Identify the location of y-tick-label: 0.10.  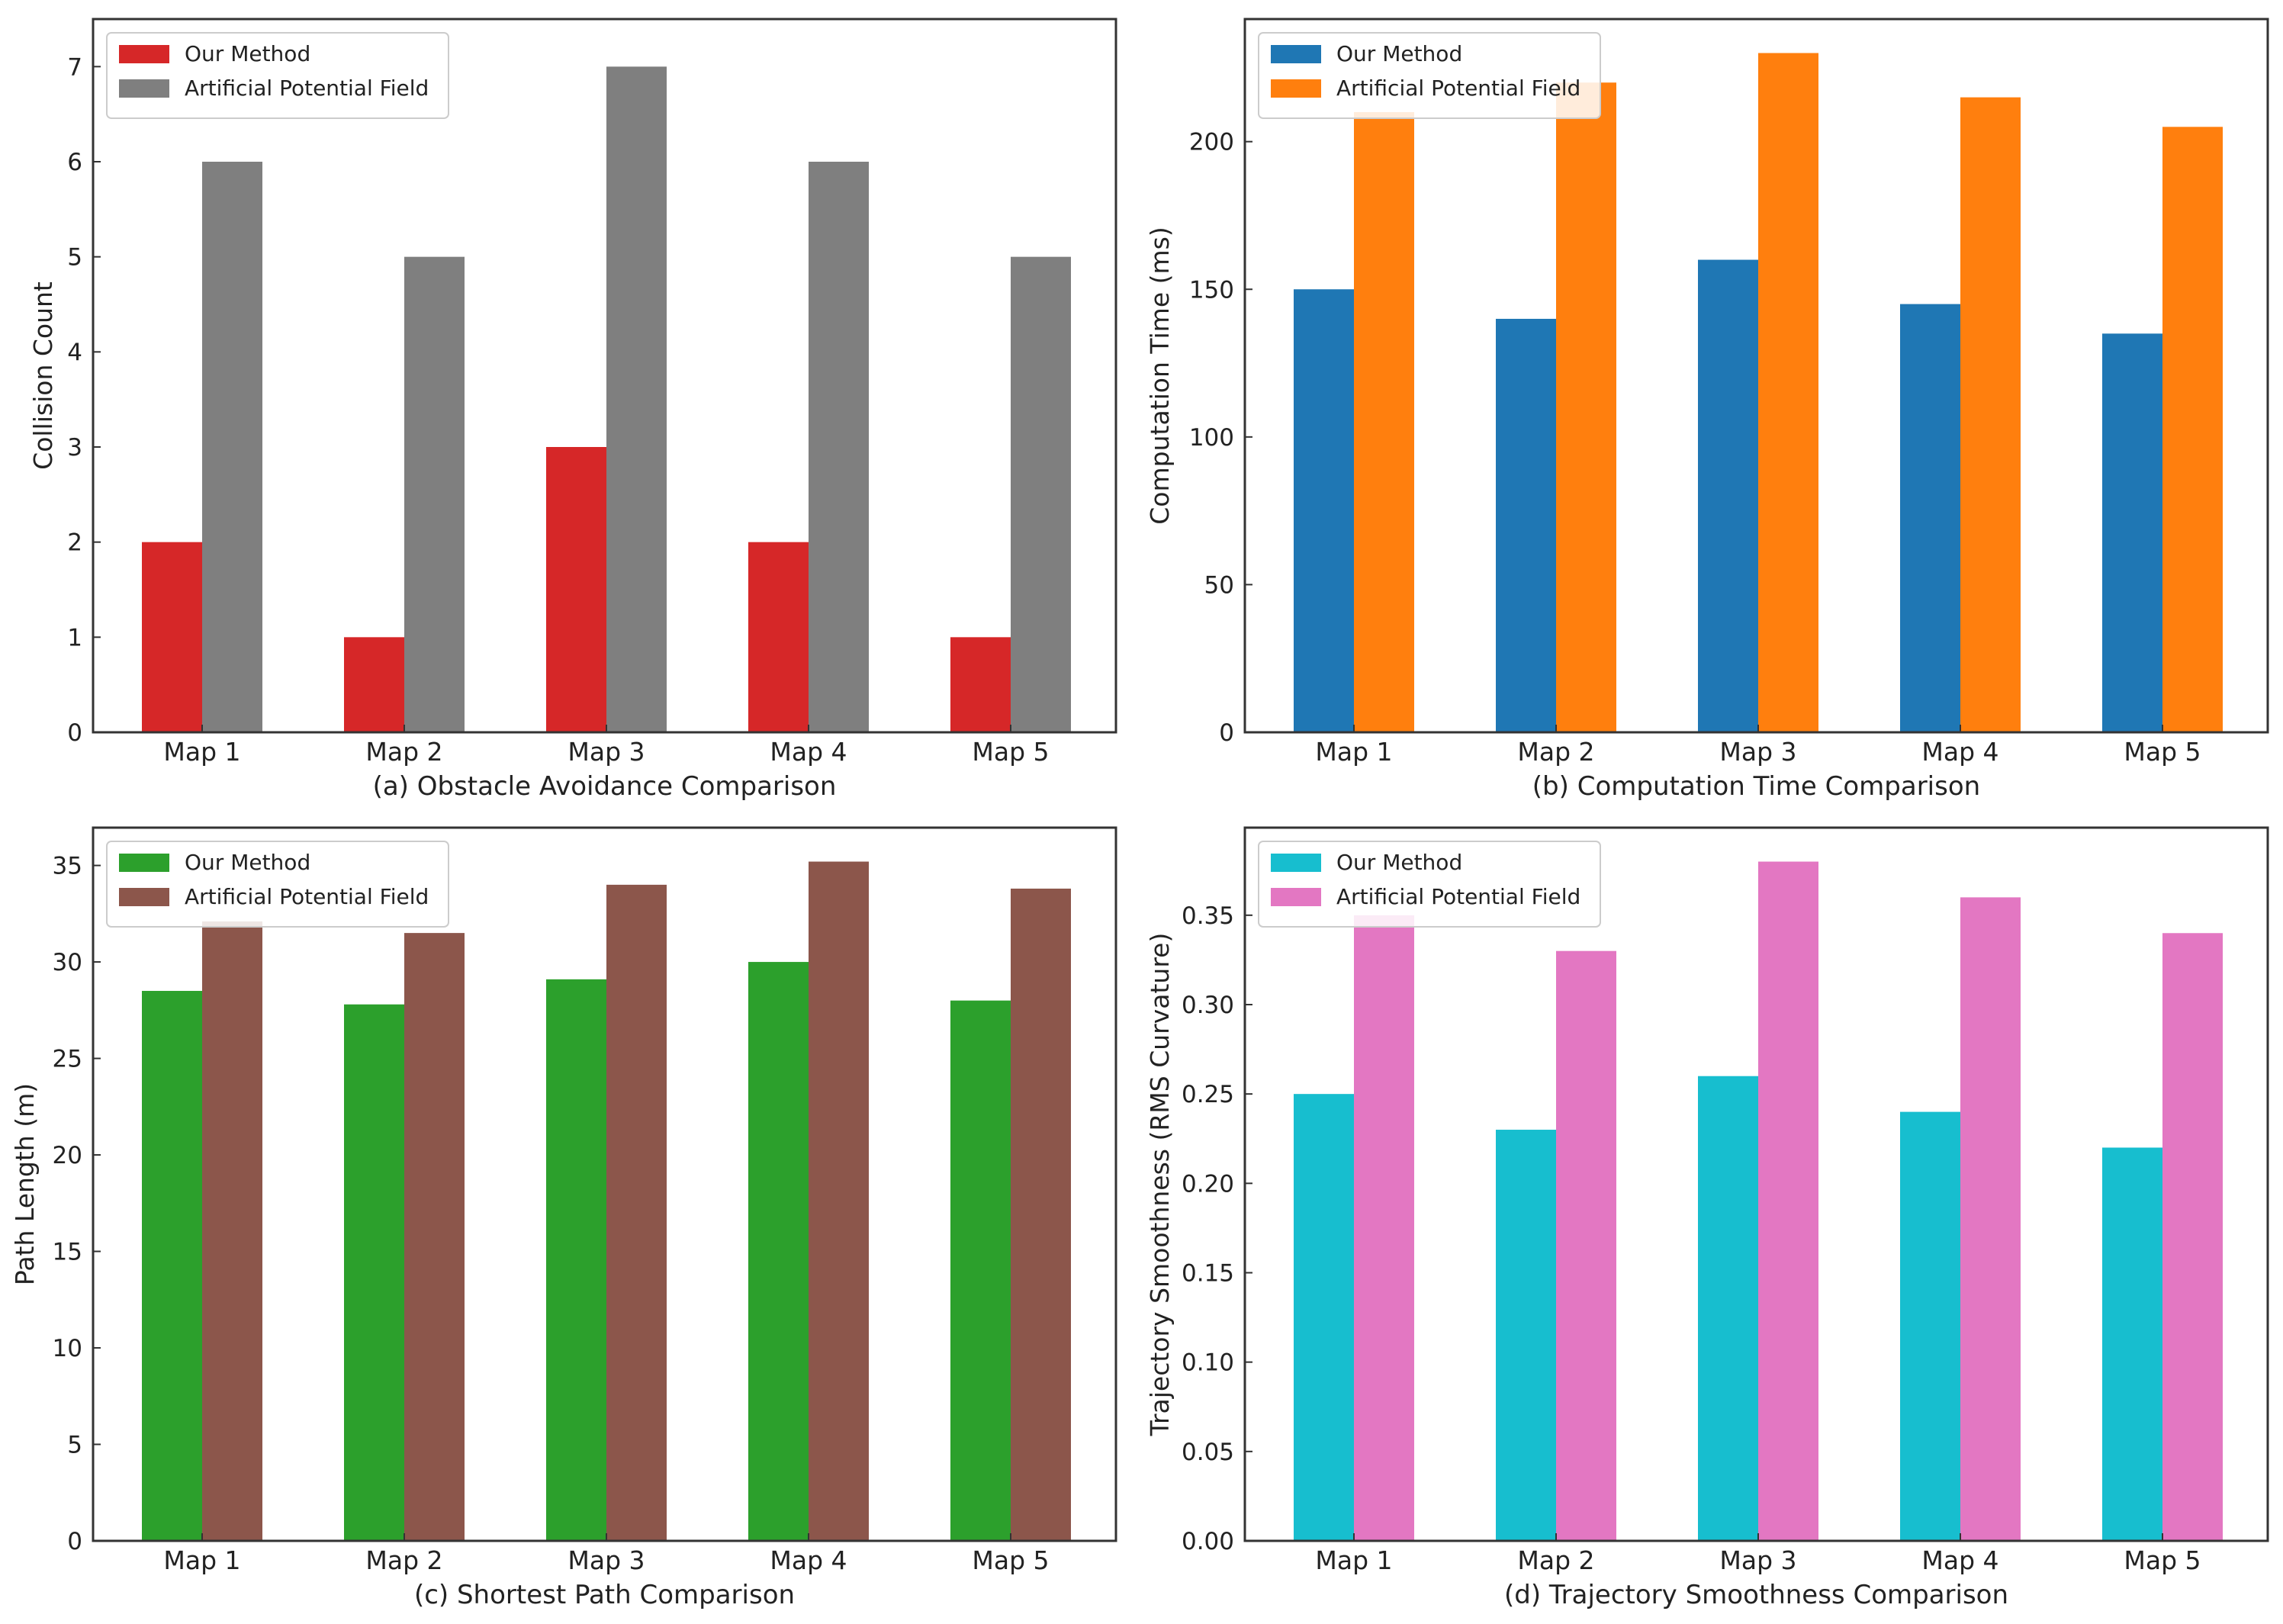
(1208, 1363).